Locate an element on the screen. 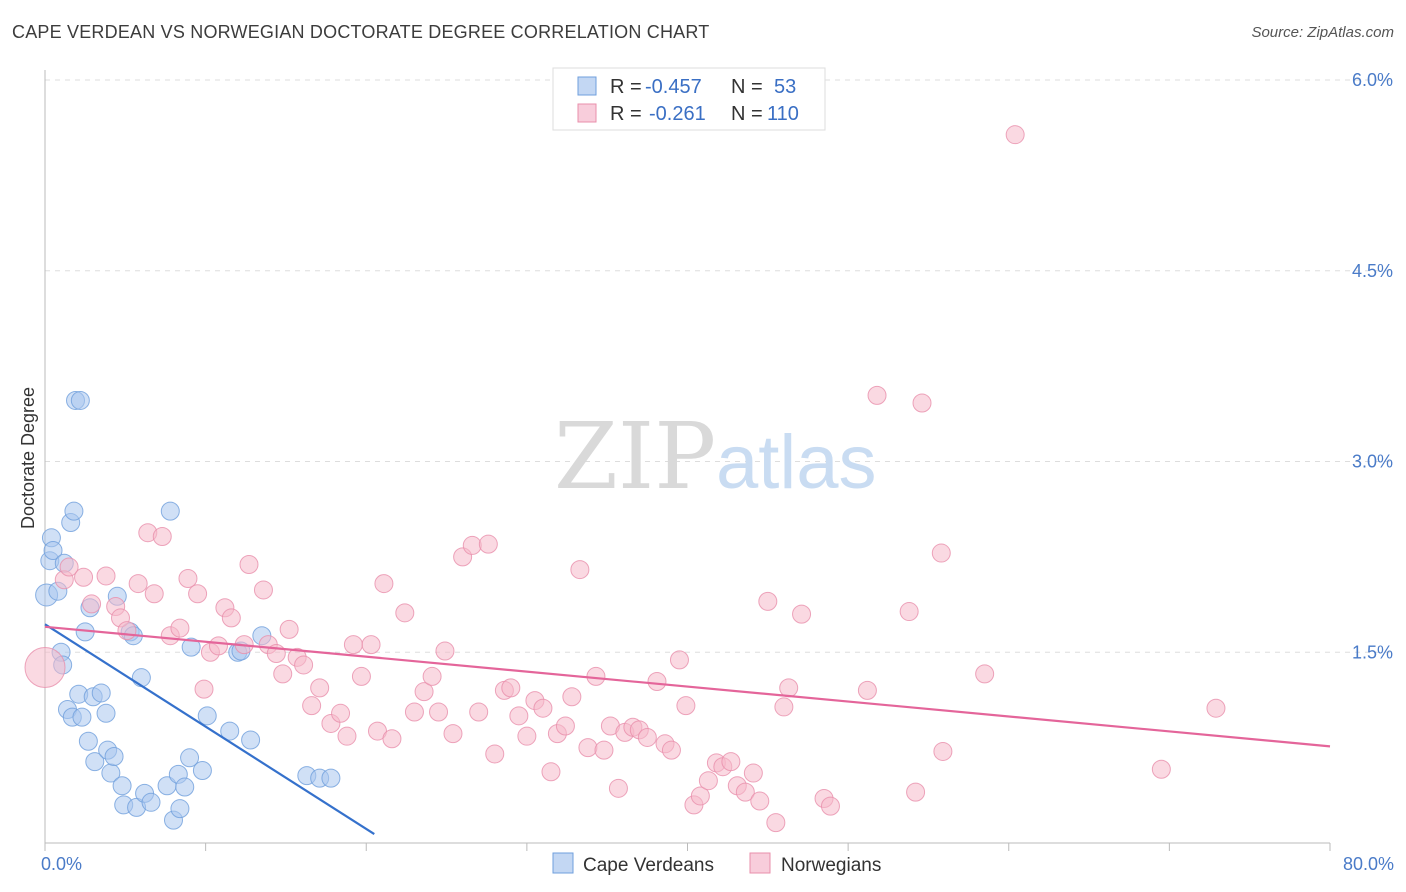 The image size is (1406, 892). y-tick-label-2: 4.5% is located at coordinates (1372, 271).